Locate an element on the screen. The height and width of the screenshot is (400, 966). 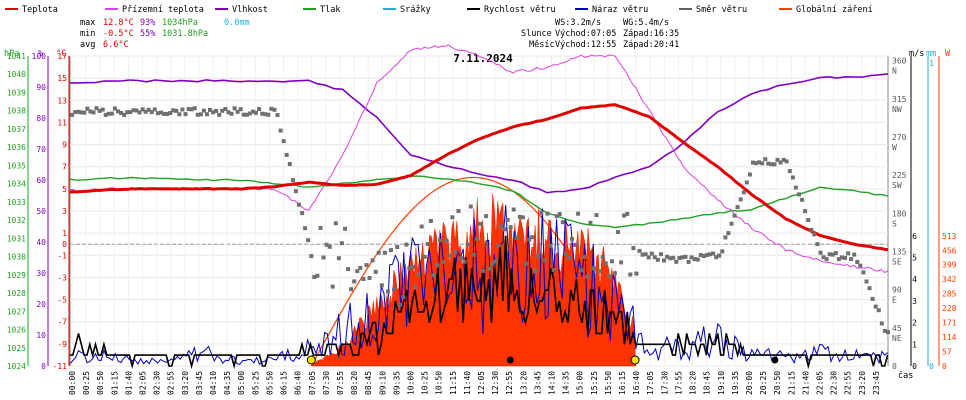
axis-mm-title: mm is located at coordinates (931, 54).